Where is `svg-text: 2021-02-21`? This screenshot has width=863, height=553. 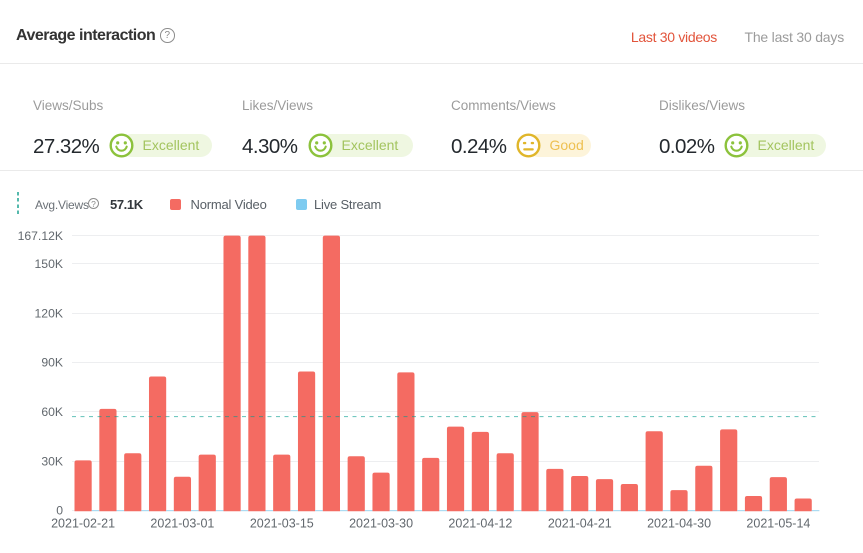 svg-text: 2021-02-21 is located at coordinates (83, 524).